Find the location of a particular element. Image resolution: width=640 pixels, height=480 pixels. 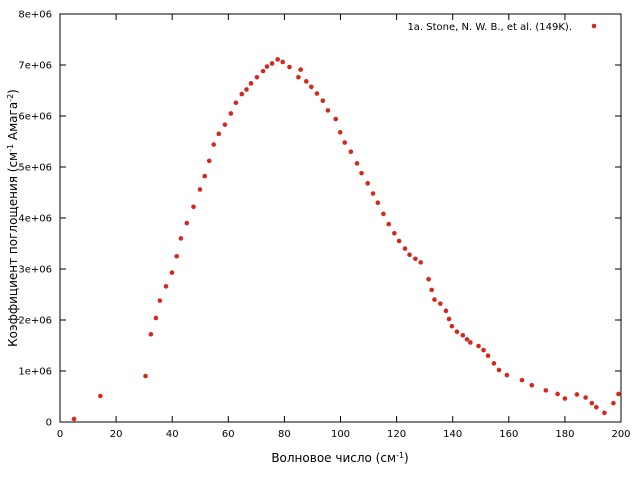

x-axis-title: Волновое число (см-1) is located at coordinates (339, 458).